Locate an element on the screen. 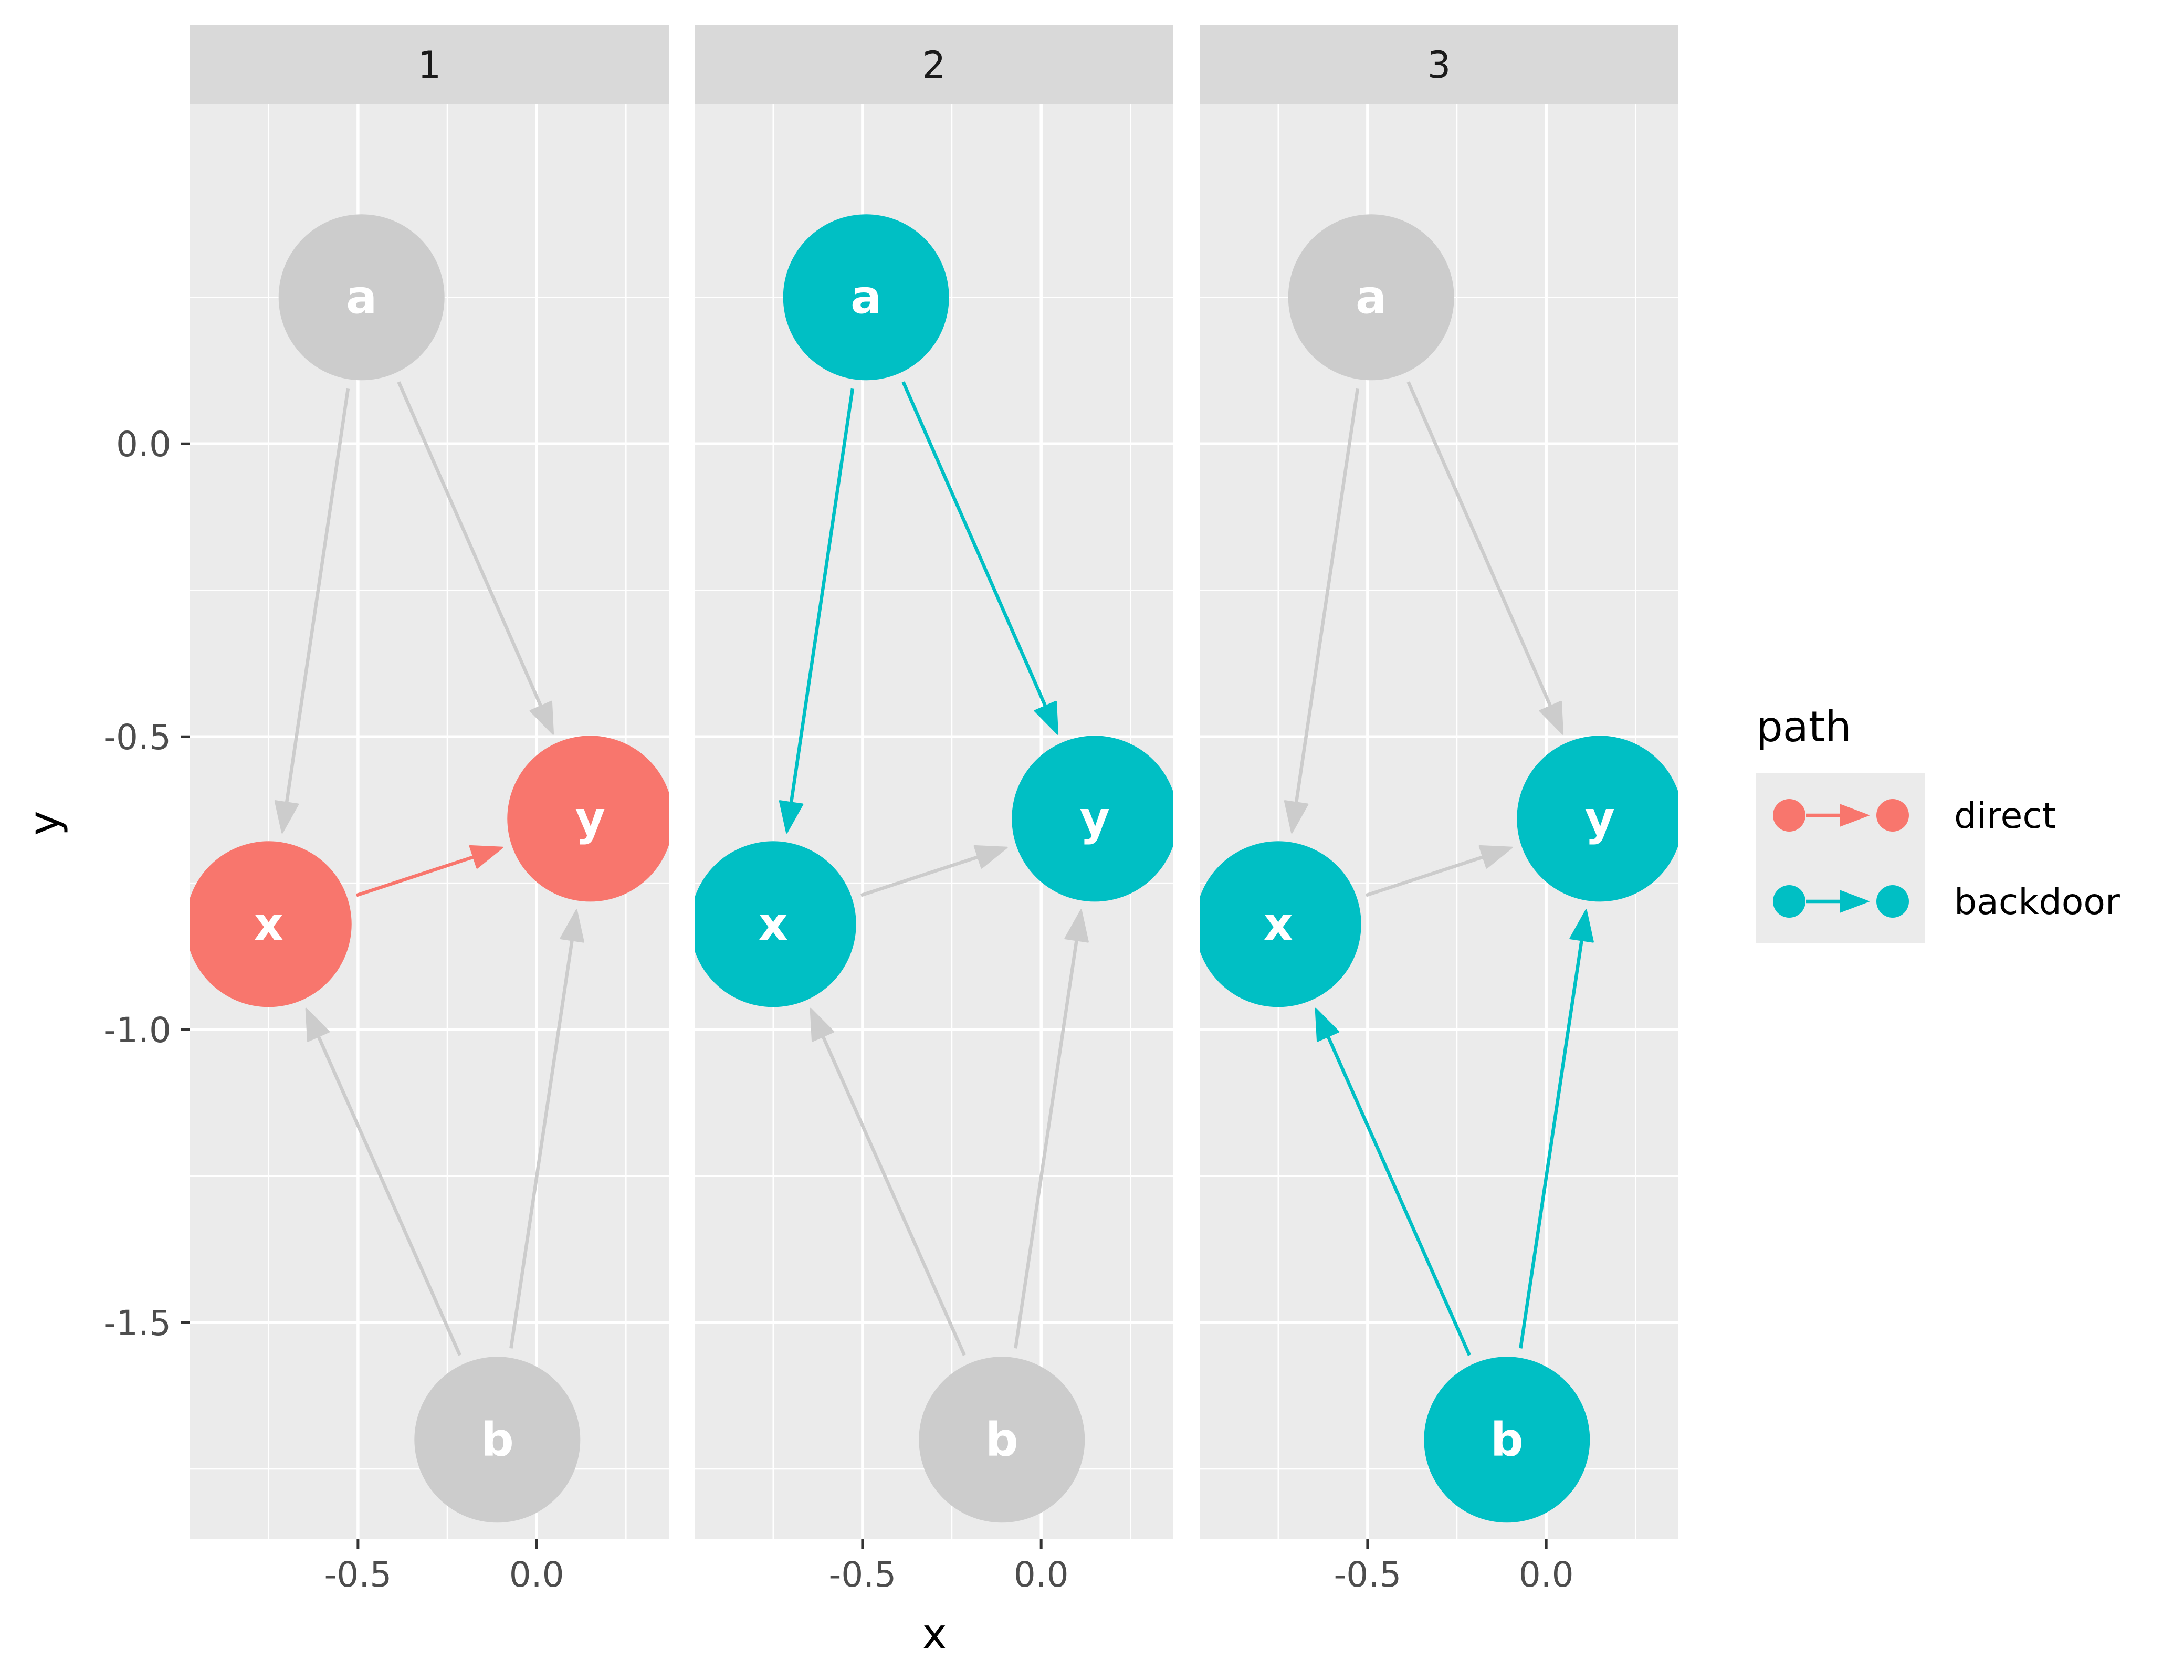 The image size is (2184, 1680). facet-strip-label: 1 is located at coordinates (430, 65).